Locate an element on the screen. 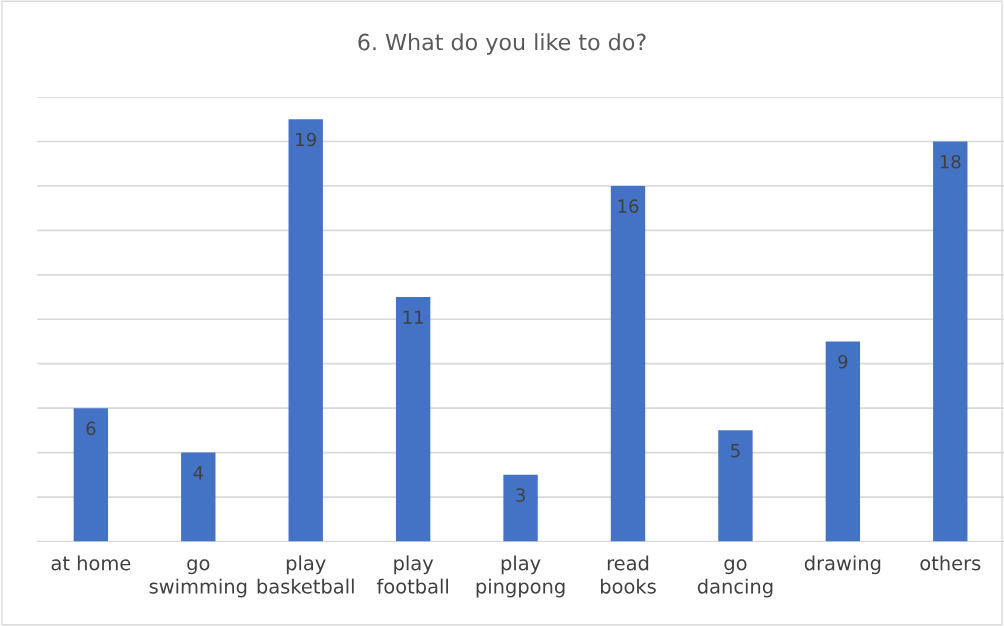  x-tick-label: play basketball is located at coordinates (305, 574).